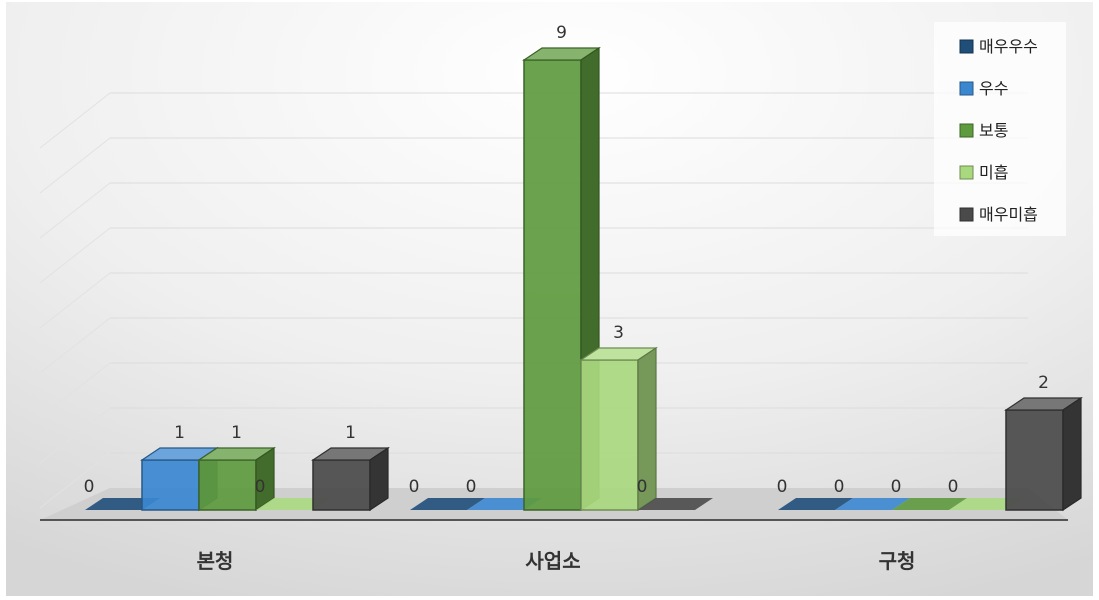  Describe the element at coordinates (618, 333) in the screenshot. I see `data-label: 3` at that location.